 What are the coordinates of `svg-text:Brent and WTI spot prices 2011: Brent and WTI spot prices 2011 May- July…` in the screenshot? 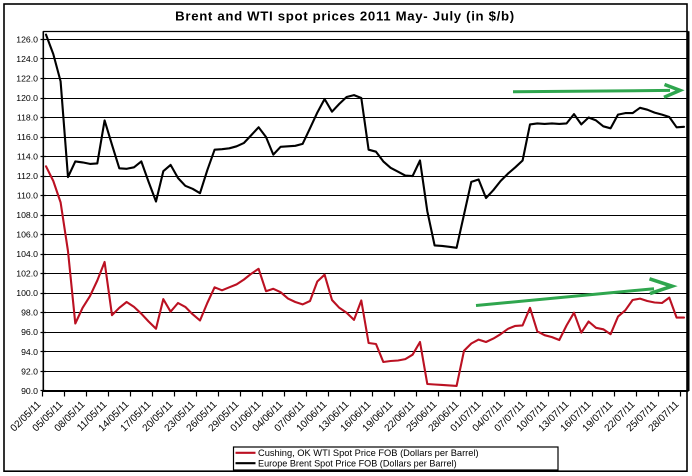 It's located at (345, 16).